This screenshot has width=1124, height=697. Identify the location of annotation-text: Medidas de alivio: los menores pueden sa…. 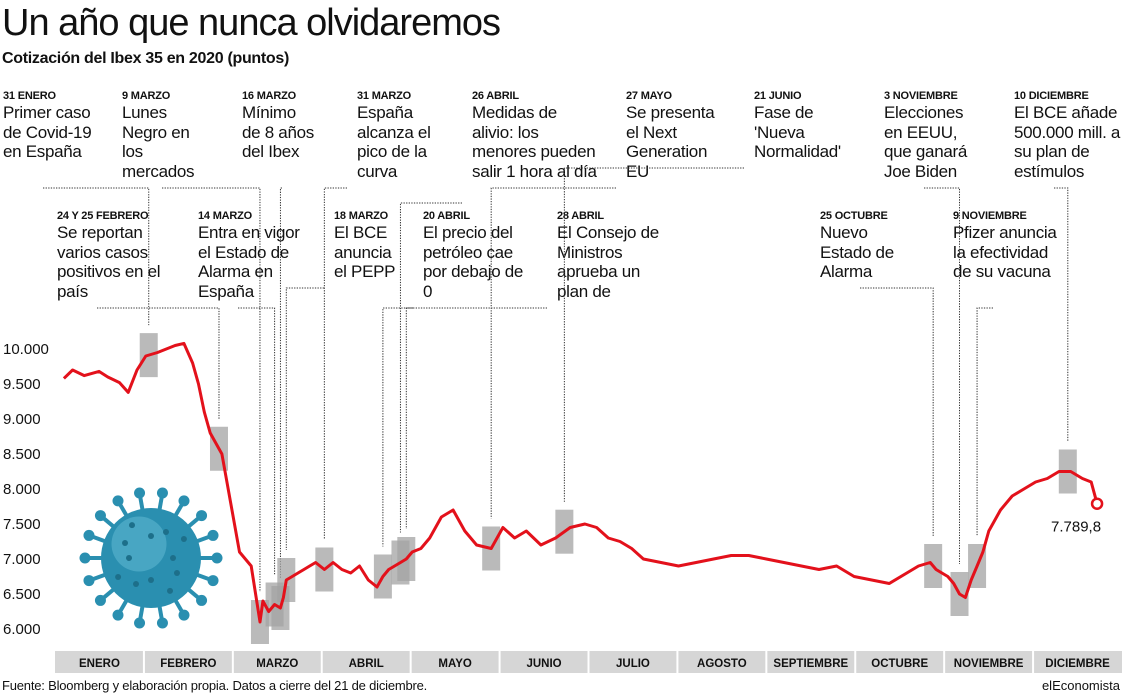
(534, 142).